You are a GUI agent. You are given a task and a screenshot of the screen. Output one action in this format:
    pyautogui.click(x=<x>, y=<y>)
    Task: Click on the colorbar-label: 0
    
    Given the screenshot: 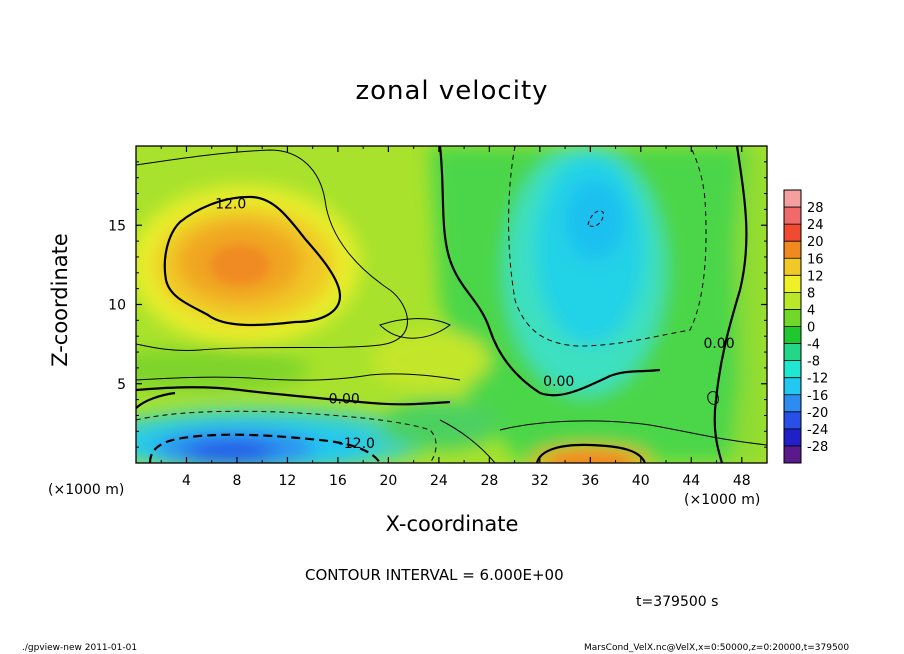 What is the action you would take?
    pyautogui.click(x=811, y=328)
    